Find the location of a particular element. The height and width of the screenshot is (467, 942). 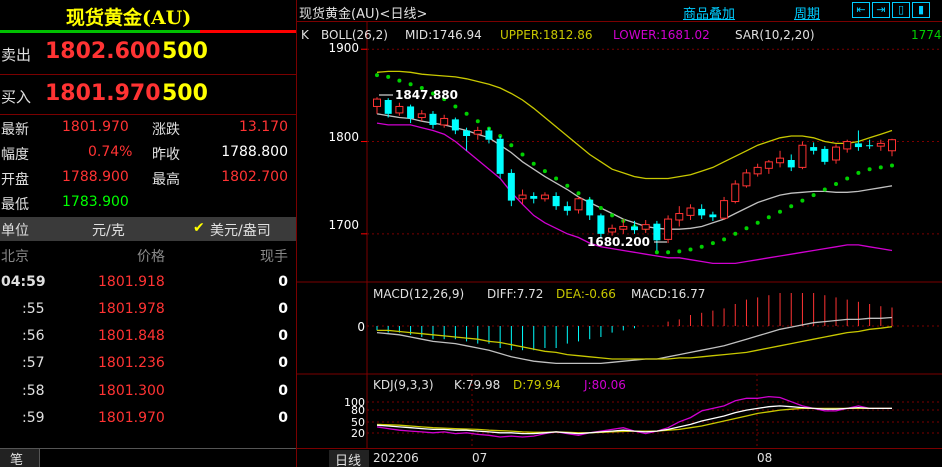

tick-row: :55 1801.978 0 is located at coordinates (148, 310).